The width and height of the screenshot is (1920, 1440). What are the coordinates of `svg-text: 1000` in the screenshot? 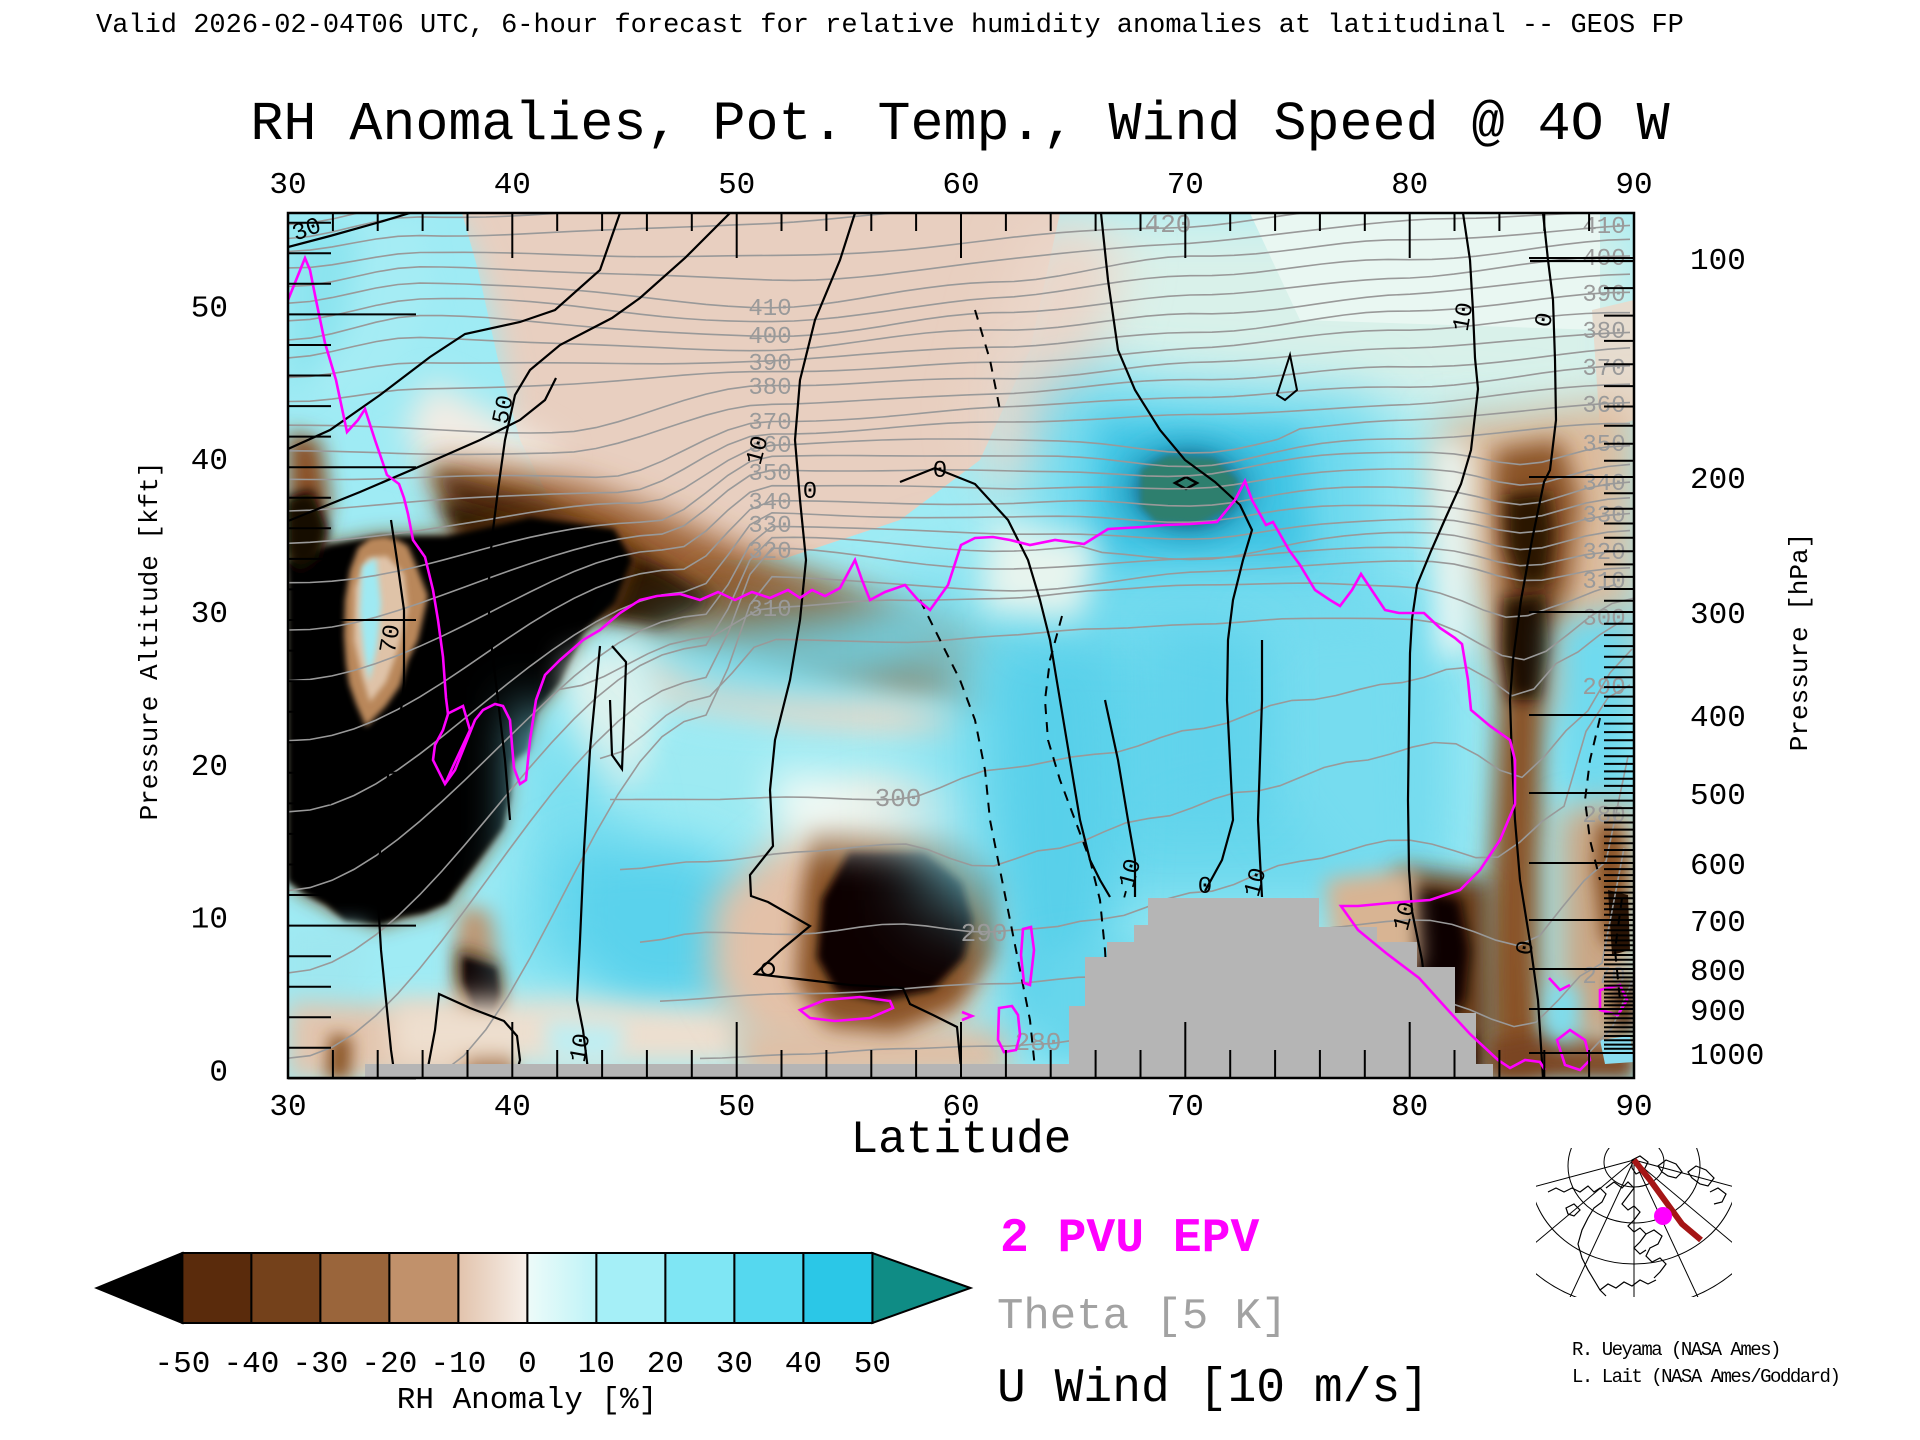 It's located at (1727, 1056).